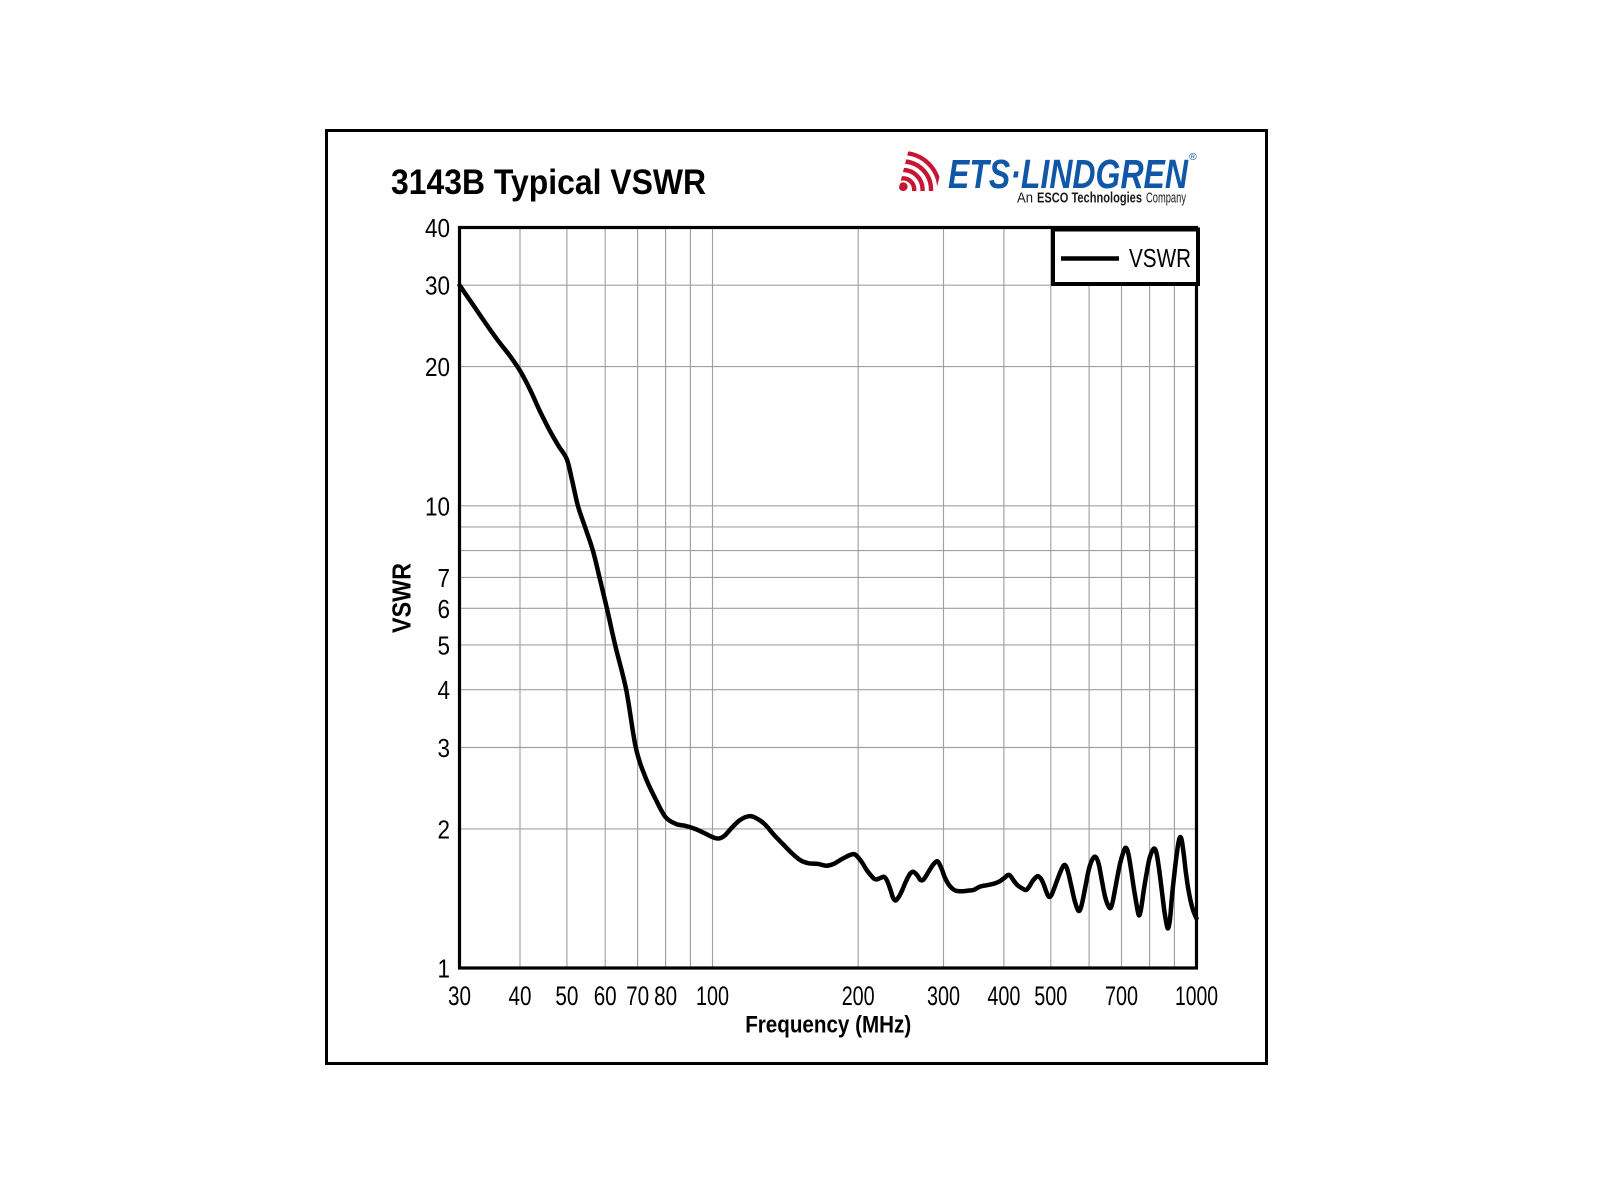 This screenshot has width=1600, height=1200. Describe the element at coordinates (605, 996) in the screenshot. I see `svg-text: 60` at that location.